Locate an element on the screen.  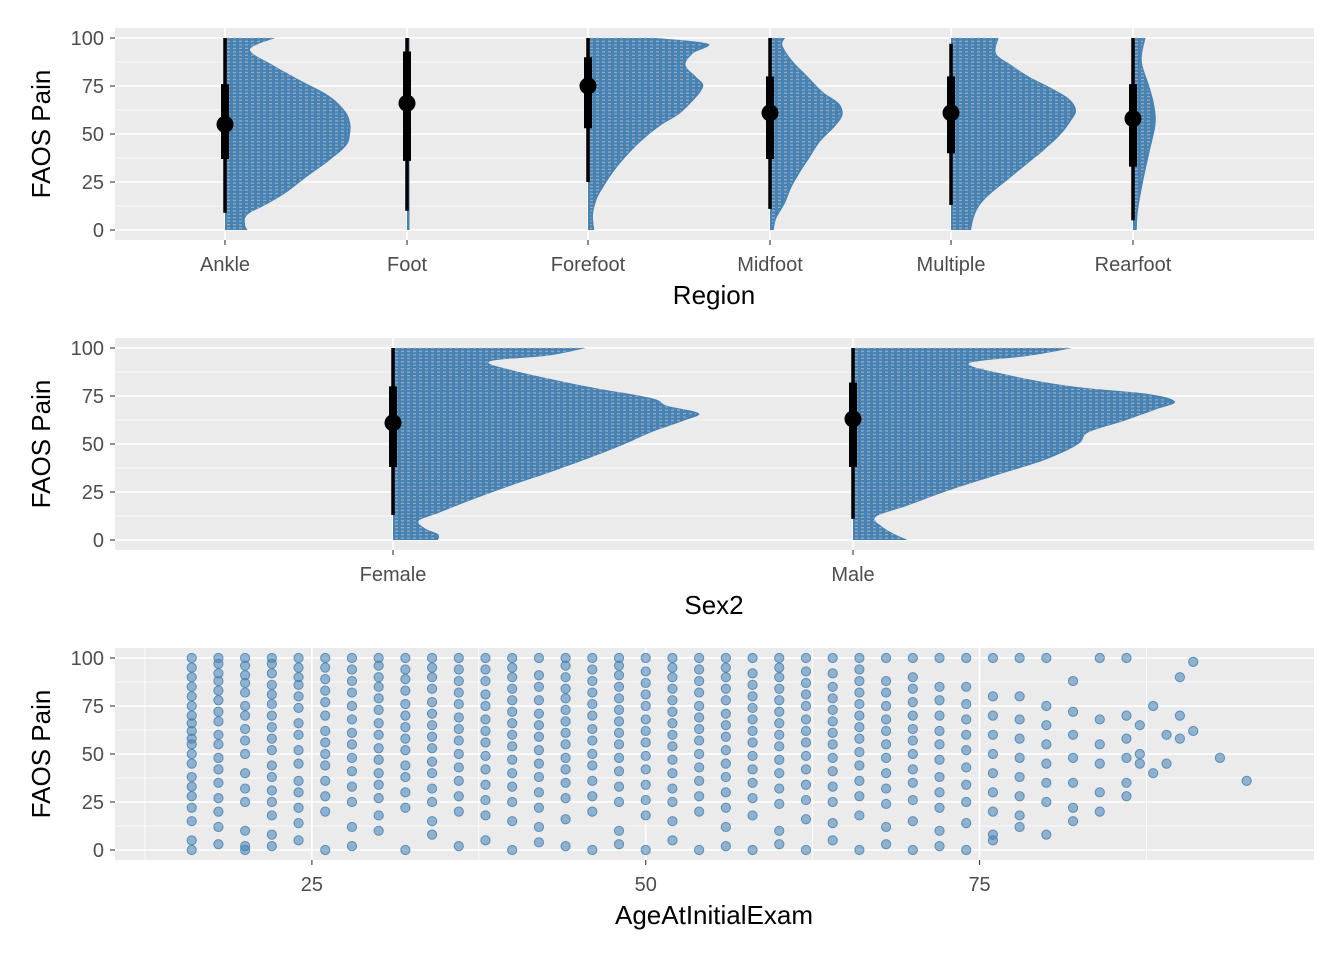
region-x-tick-label: Multiple is located at coordinates (951, 265).